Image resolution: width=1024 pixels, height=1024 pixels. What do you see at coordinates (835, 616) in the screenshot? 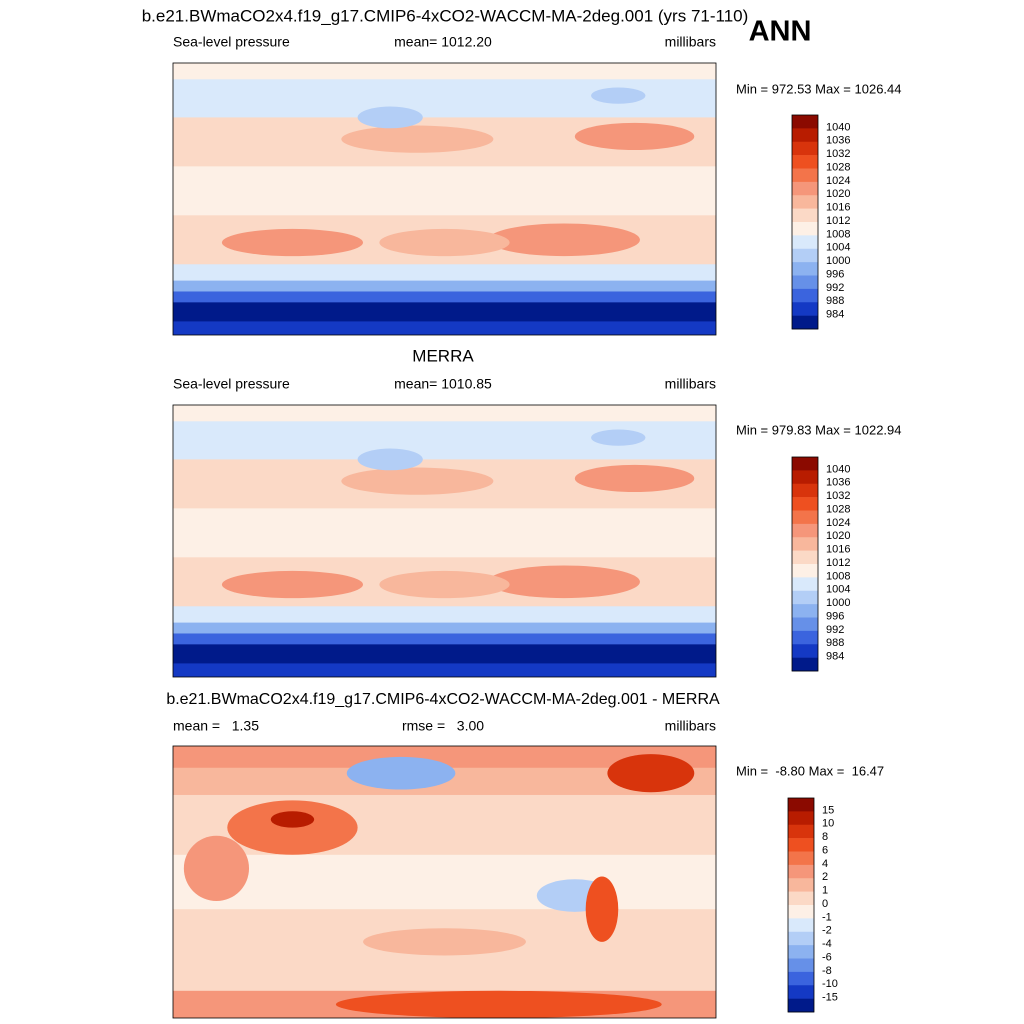
I see `colorbar-label: 996` at bounding box center [835, 616].